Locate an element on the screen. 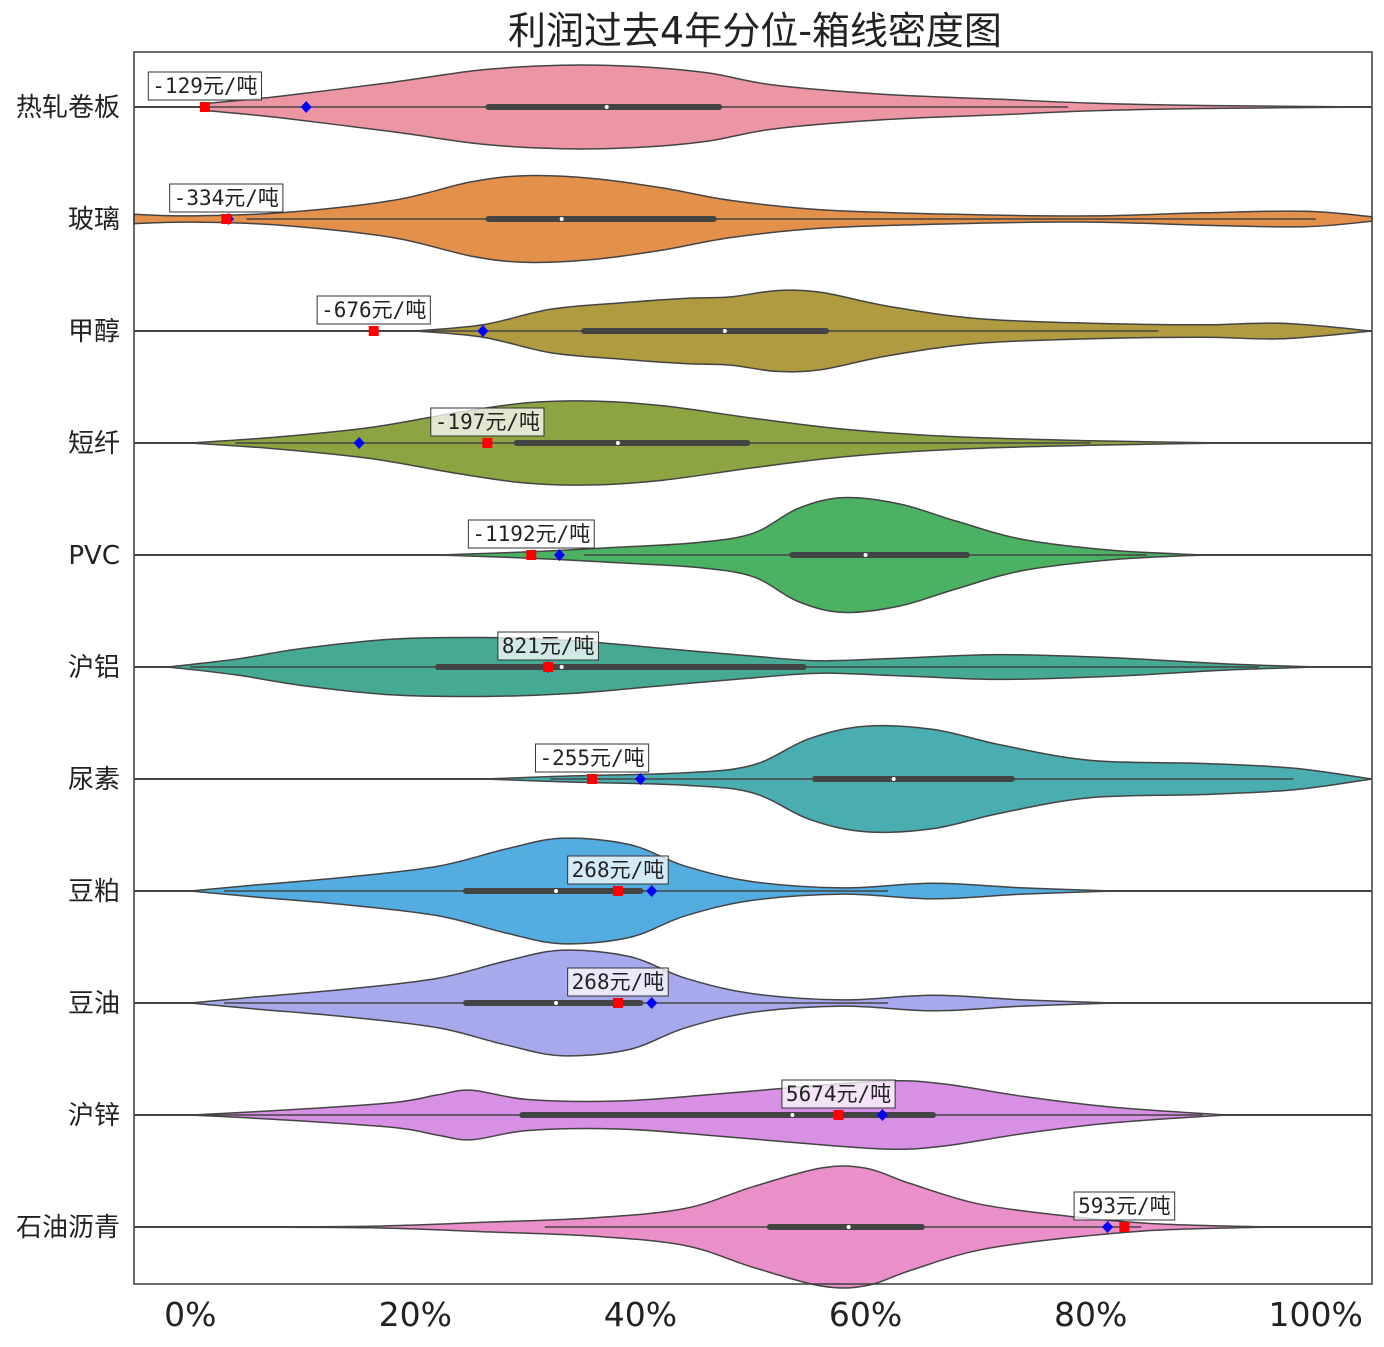 This screenshot has height=1347, width=1384. annotation-text-series-3: -197元/吨 is located at coordinates (487, 422).